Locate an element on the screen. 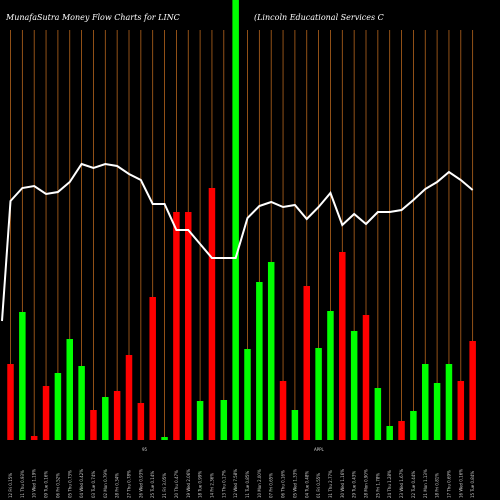 This screenshot has height=500, width=500. x-tick-label: 15 Tue 0.84% is located at coordinates (472, 484).